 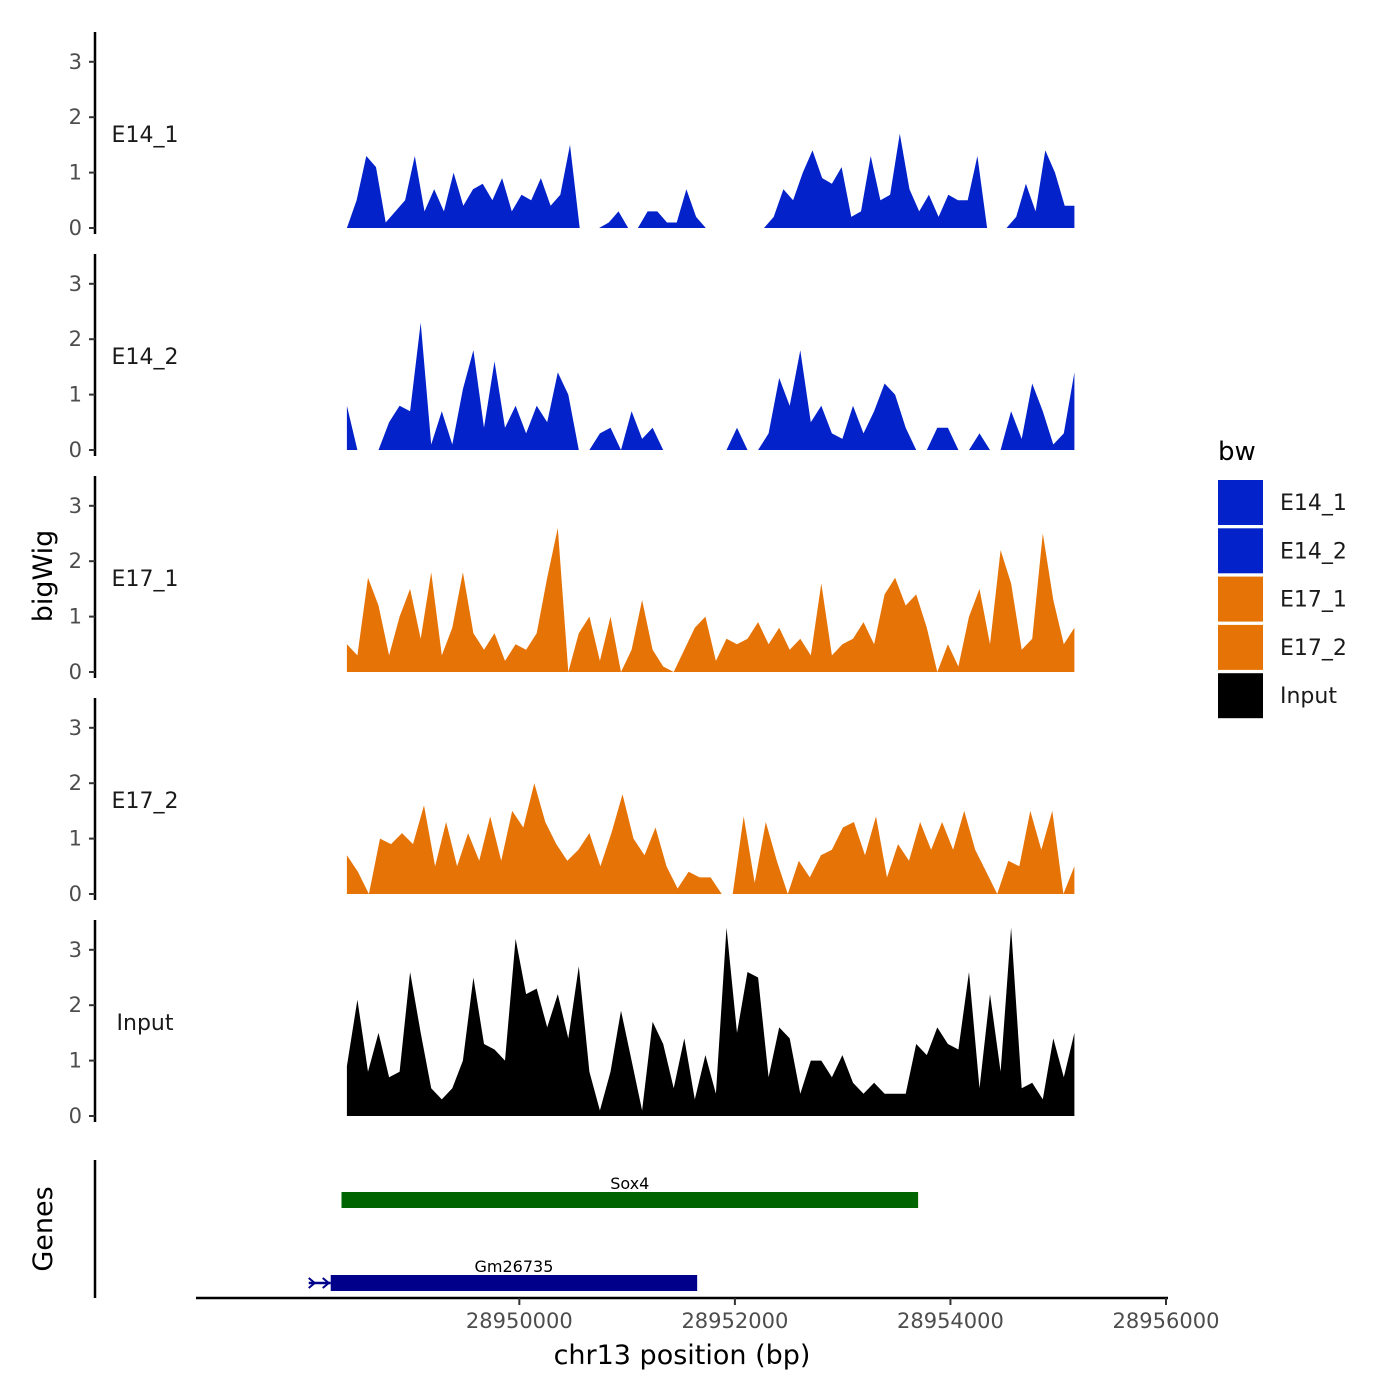 I want to click on x-tick-label: 28956000, so click(x=1166, y=1321).